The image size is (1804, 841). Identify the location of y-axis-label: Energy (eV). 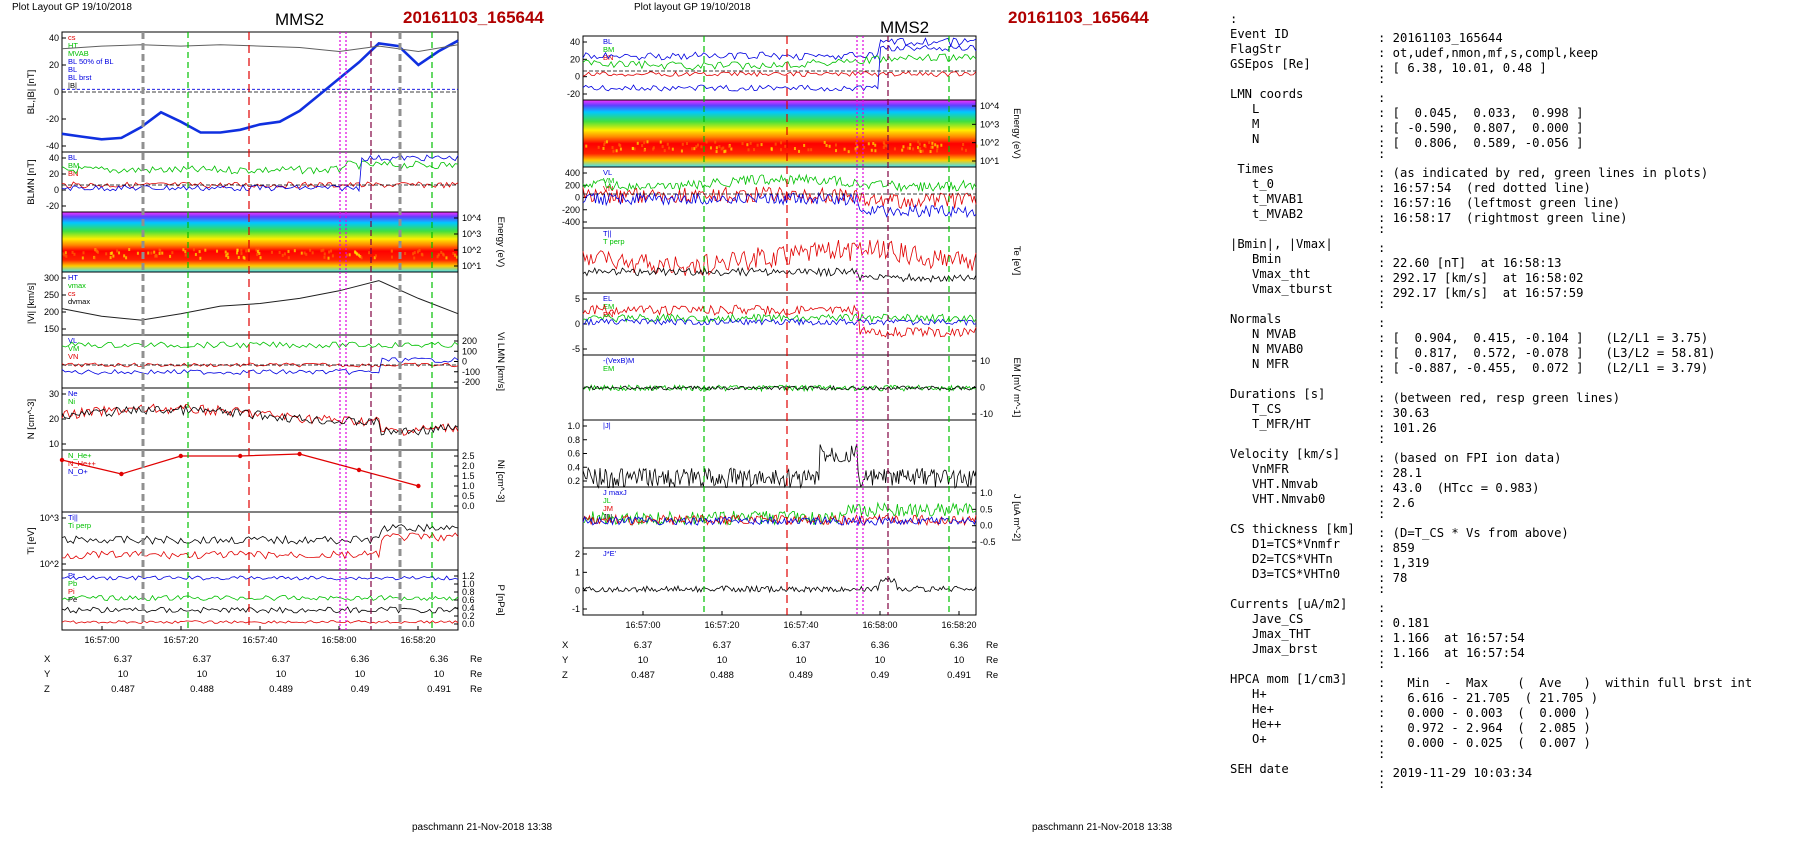
(1016, 133).